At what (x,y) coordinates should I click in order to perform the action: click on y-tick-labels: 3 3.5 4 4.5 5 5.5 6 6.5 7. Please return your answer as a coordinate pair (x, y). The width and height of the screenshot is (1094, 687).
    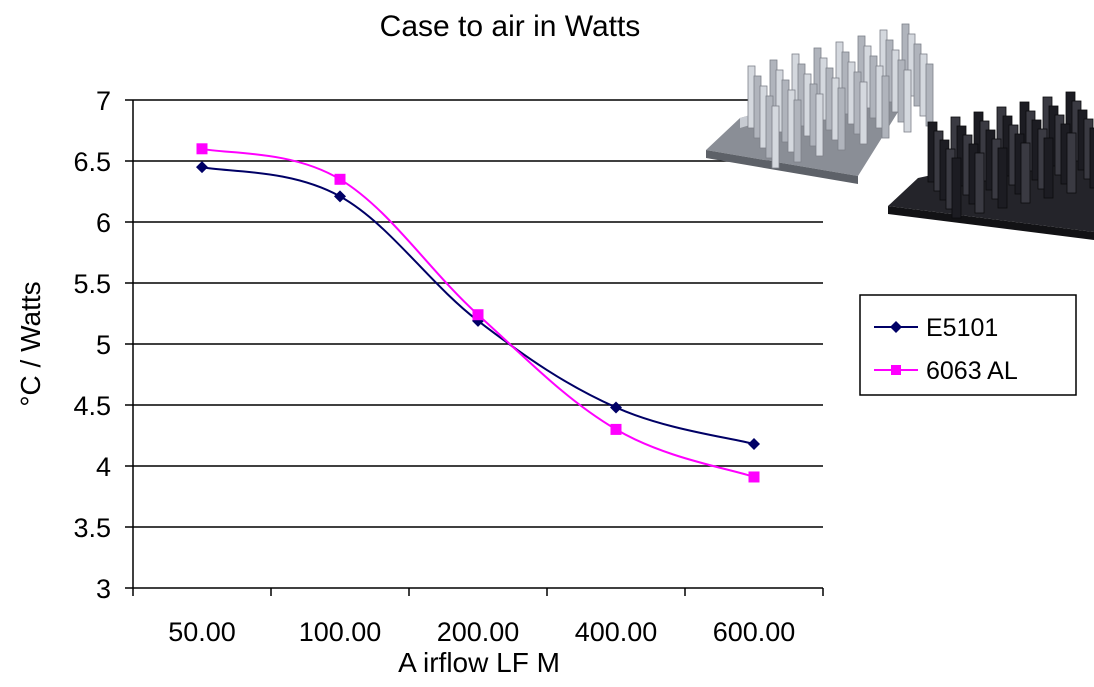
    Looking at the image, I should click on (92, 345).